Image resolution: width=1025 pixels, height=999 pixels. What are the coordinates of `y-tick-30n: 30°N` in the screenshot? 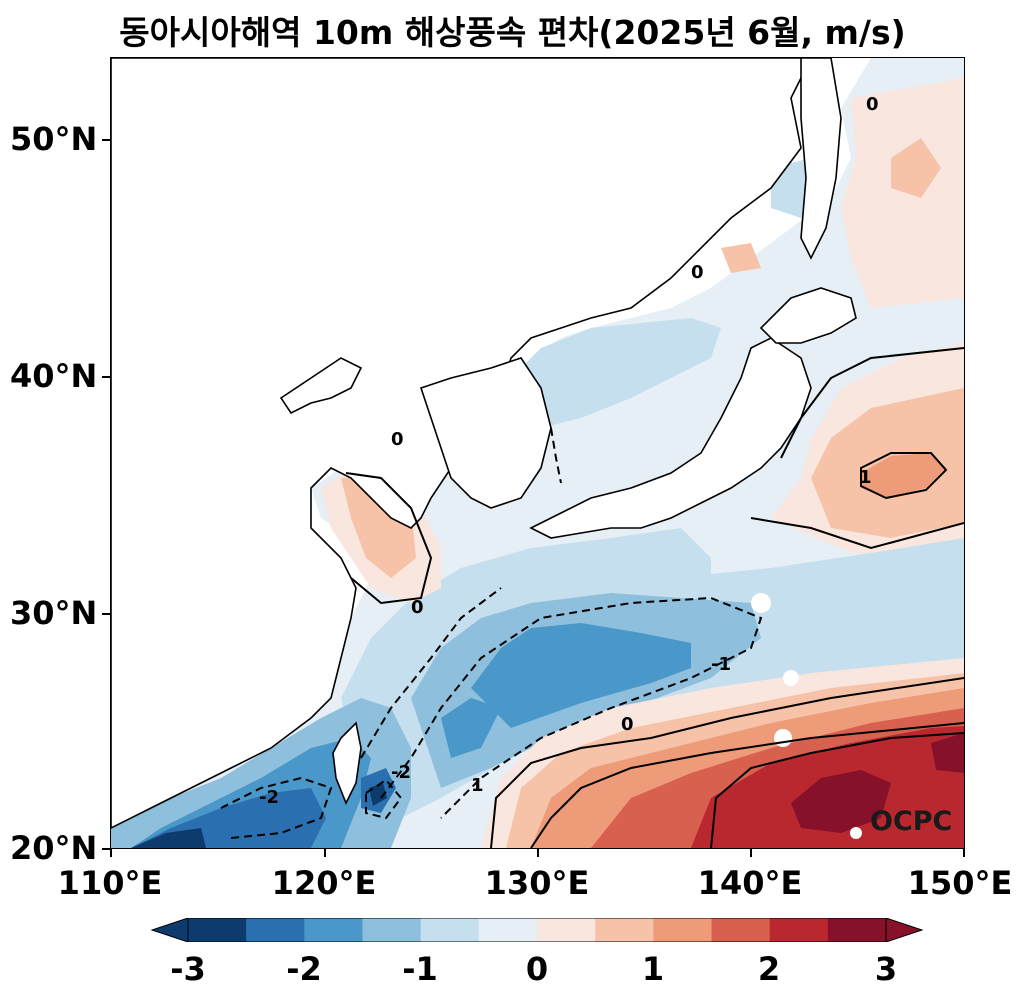 It's located at (54, 613).